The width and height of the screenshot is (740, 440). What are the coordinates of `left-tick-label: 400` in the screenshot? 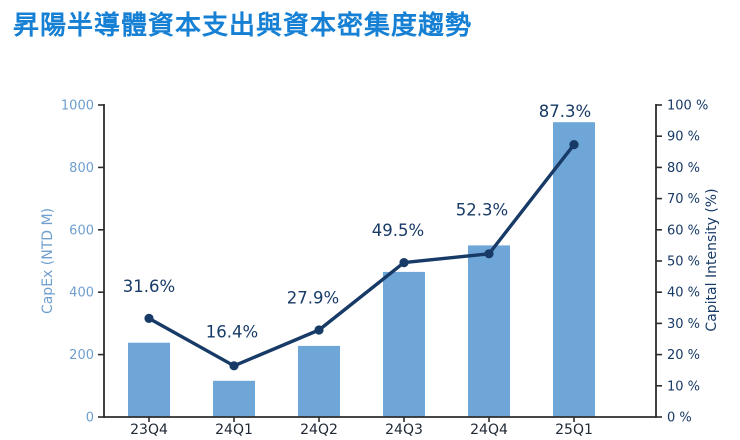 It's located at (81, 293).